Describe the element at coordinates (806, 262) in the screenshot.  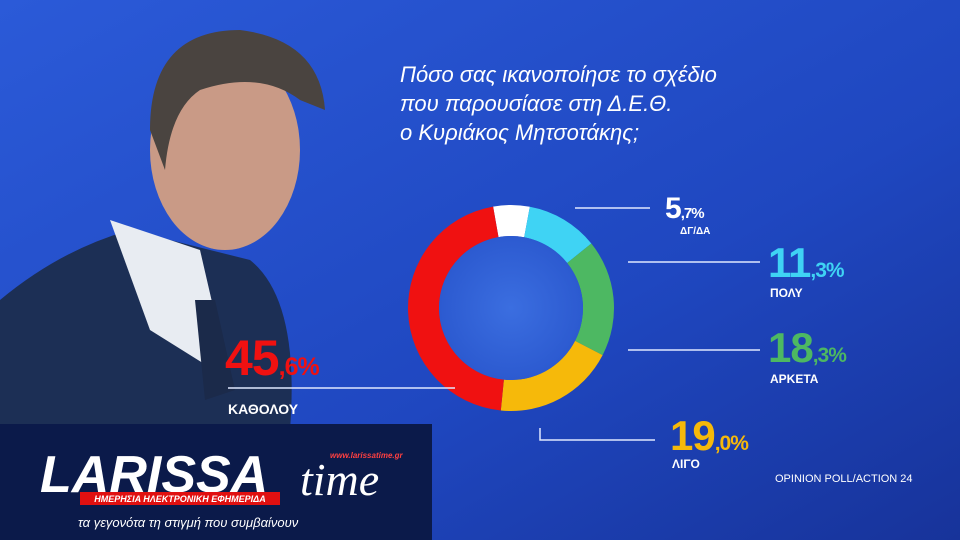
I see `value-label: 11,3%` at that location.